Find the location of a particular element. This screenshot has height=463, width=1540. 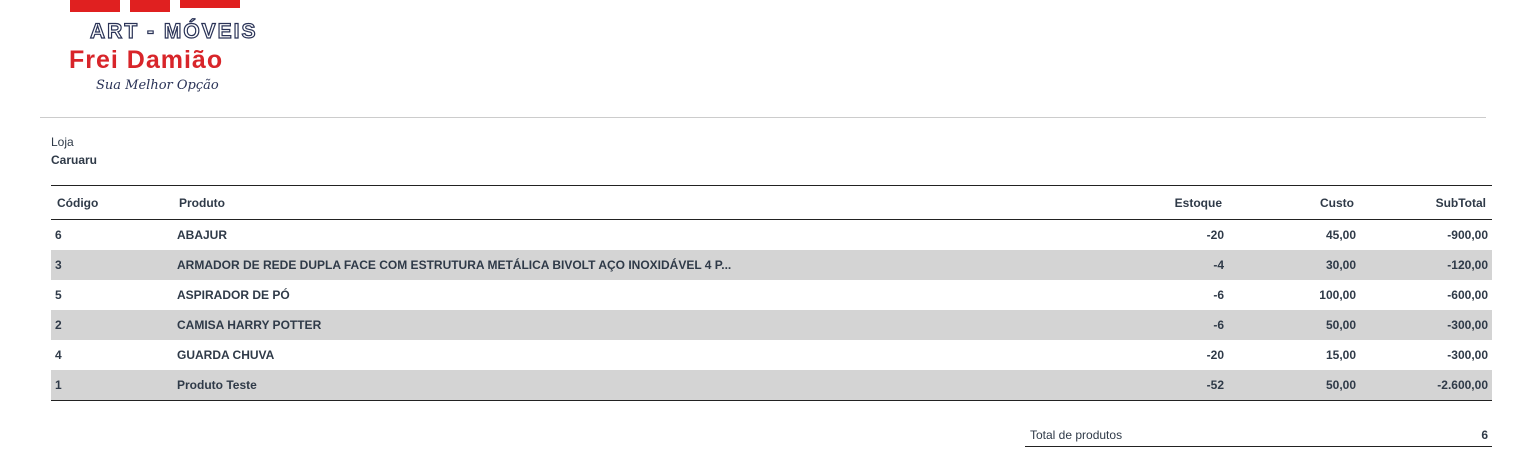

cell-subtotal: -120,00 is located at coordinates (1467, 265).